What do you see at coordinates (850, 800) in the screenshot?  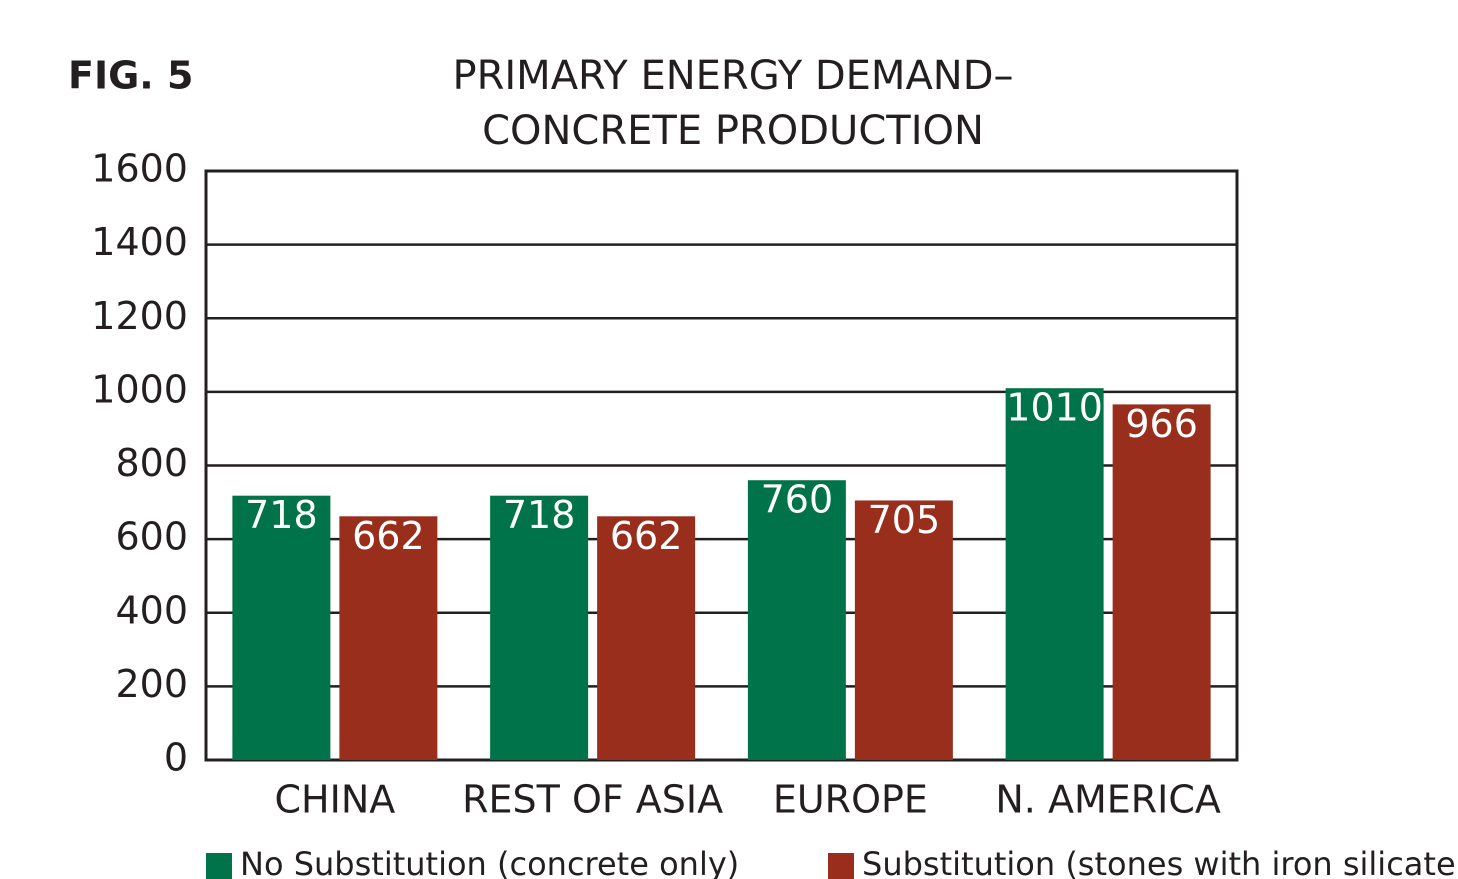 I see `x-tick-label: EUROPE` at bounding box center [850, 800].